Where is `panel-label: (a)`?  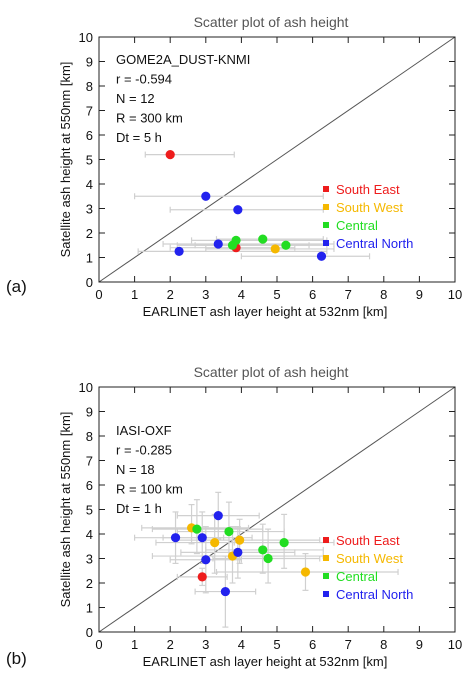
panel-label: (a) is located at coordinates (16, 286).